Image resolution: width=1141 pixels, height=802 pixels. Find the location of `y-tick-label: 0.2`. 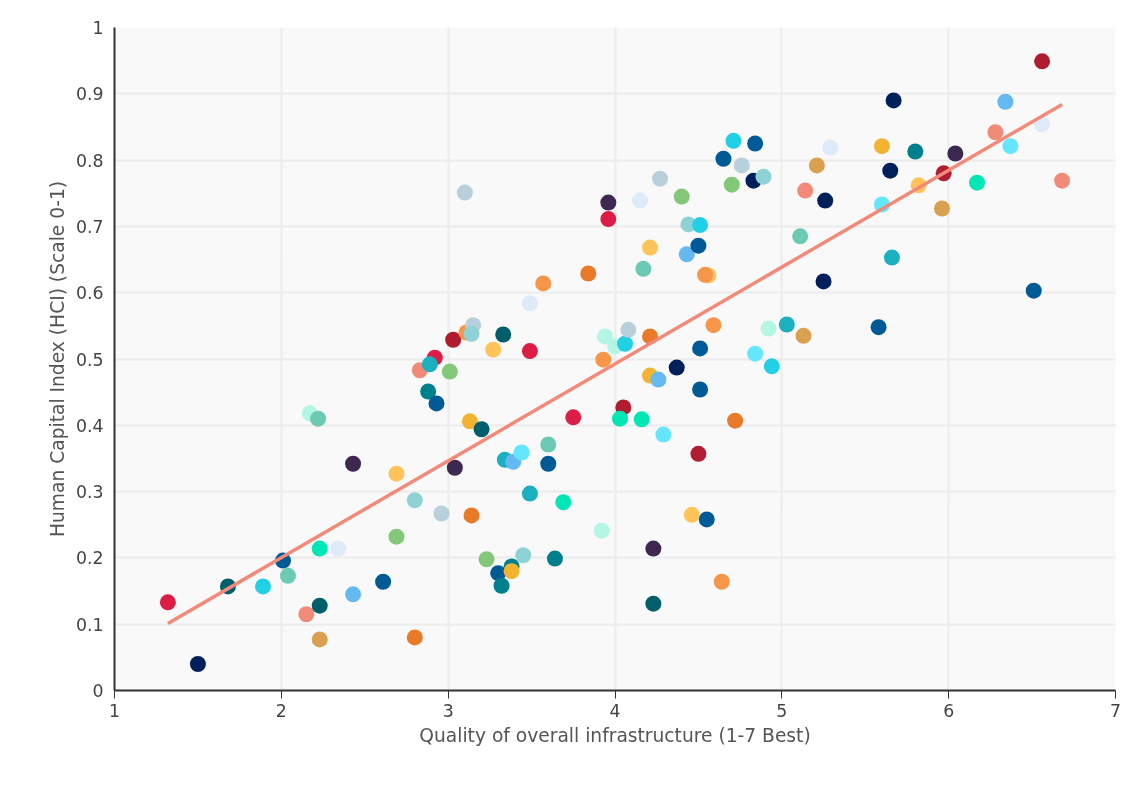

y-tick-label: 0.2 is located at coordinates (89, 558).